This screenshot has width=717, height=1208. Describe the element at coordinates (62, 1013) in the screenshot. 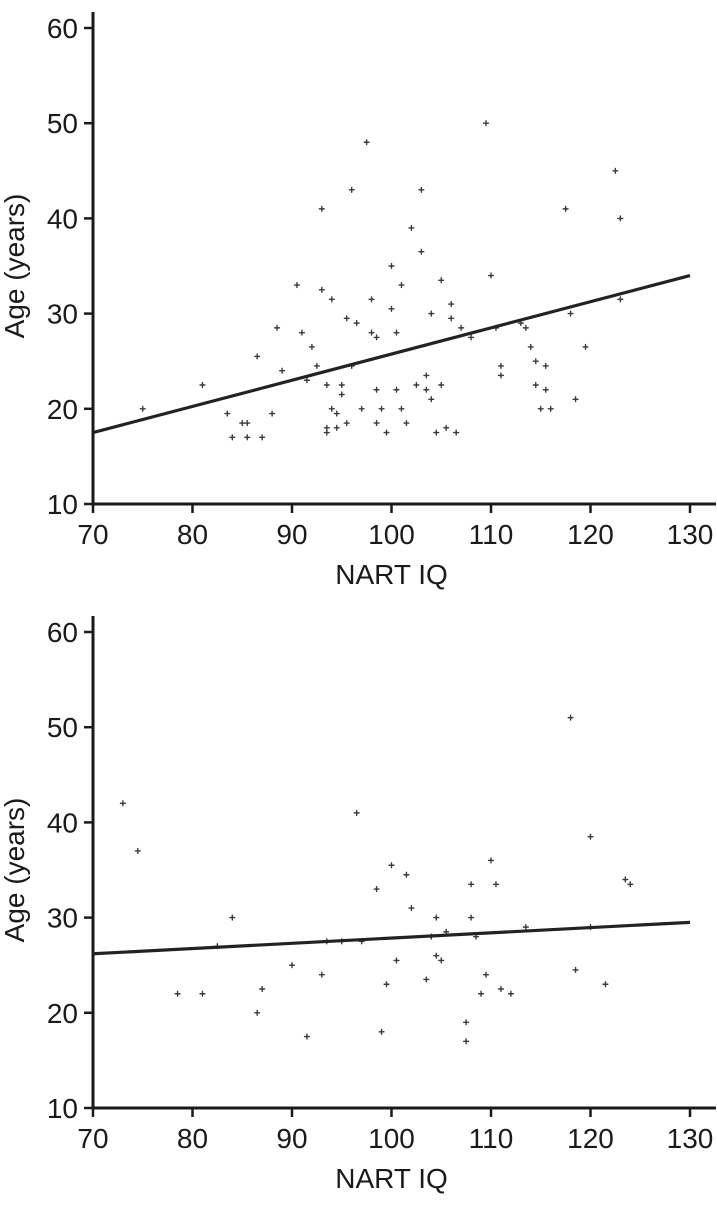

I see `y-tick-label: 20` at that location.